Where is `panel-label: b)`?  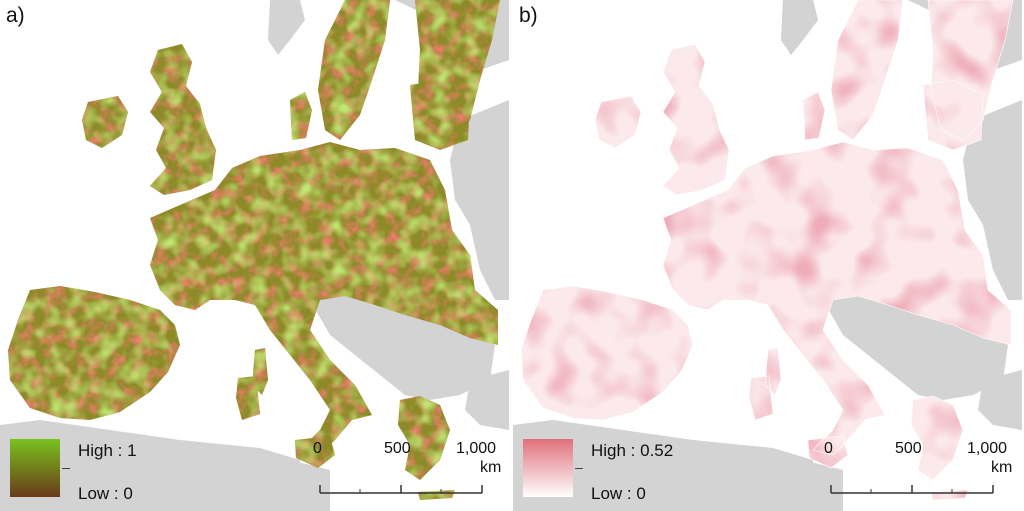
panel-label: b) is located at coordinates (528, 15).